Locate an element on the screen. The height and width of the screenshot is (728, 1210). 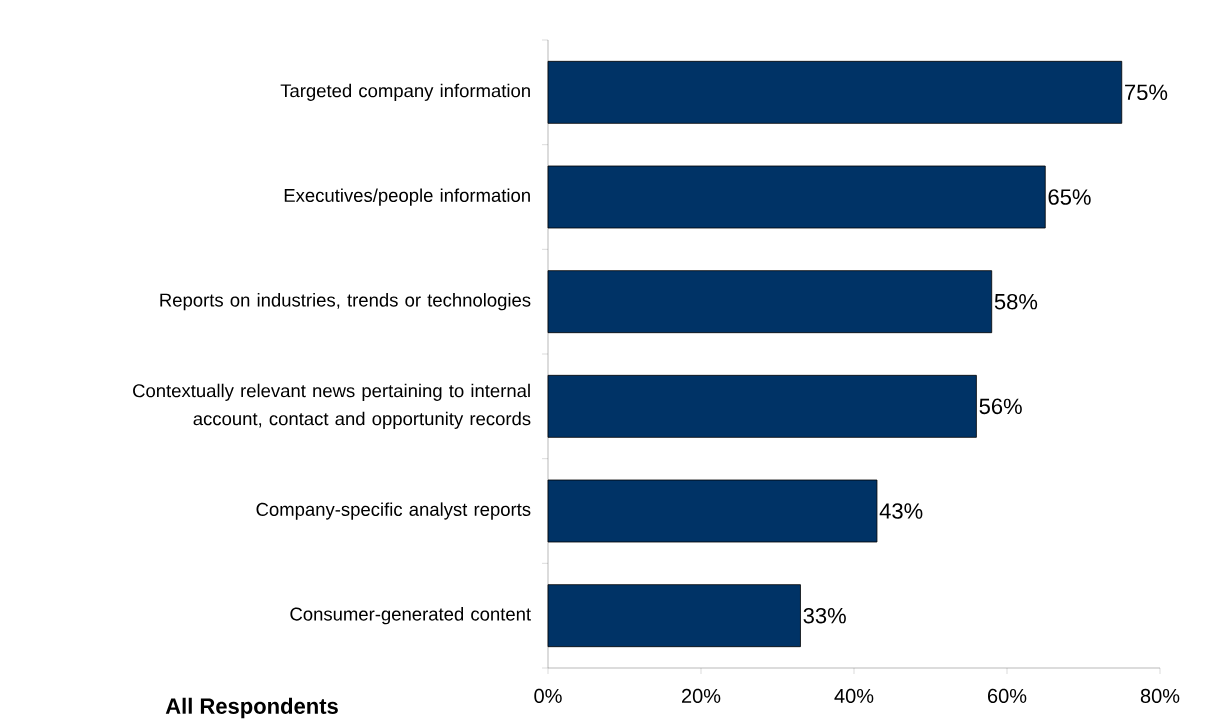
data-label: 43% is located at coordinates (901, 511).